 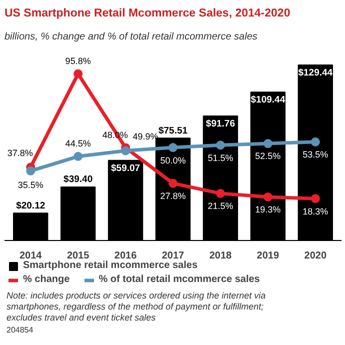 I want to click on data-label: 44.5%, so click(x=78, y=143).